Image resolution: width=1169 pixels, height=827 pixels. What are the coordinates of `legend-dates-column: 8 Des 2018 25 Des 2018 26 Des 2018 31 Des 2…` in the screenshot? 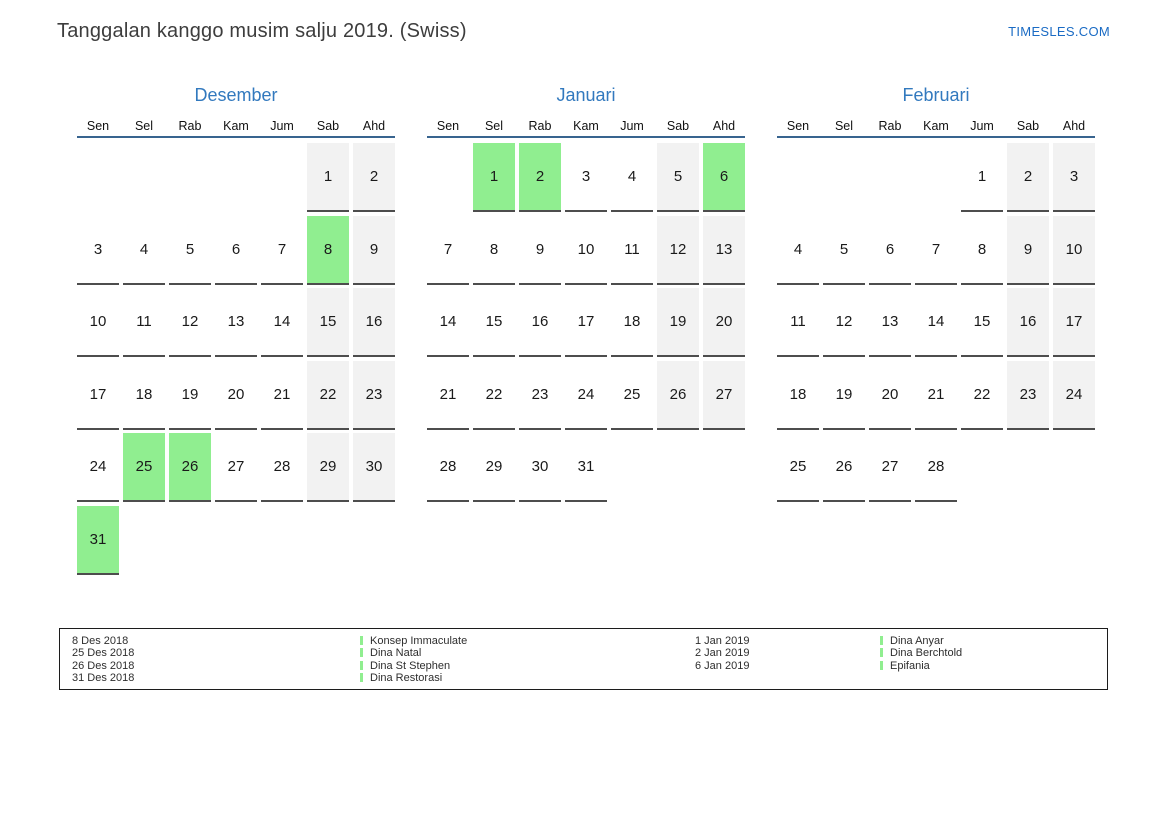 It's located at (103, 660).